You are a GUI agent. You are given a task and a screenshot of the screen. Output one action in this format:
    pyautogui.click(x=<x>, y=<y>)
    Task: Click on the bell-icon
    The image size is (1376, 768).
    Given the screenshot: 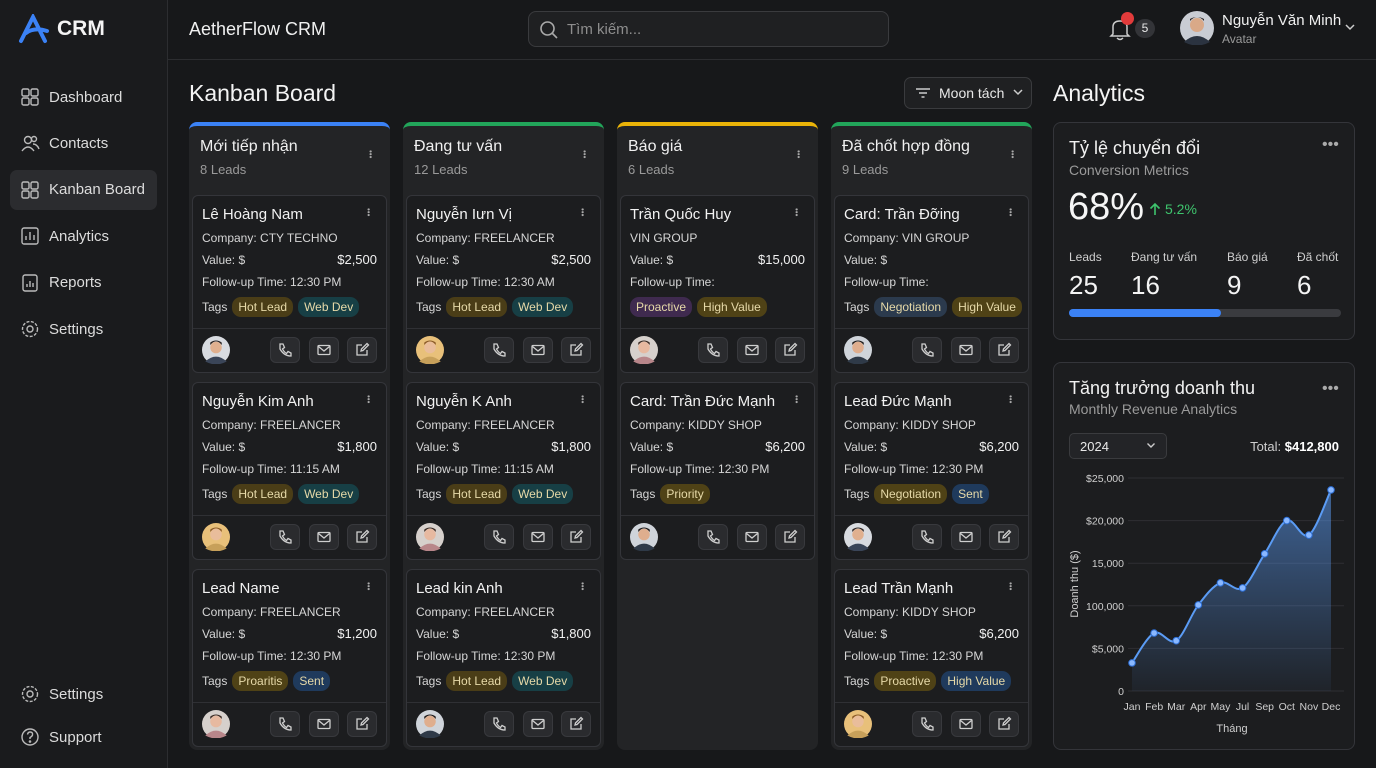 What is the action you would take?
    pyautogui.click(x=1120, y=29)
    